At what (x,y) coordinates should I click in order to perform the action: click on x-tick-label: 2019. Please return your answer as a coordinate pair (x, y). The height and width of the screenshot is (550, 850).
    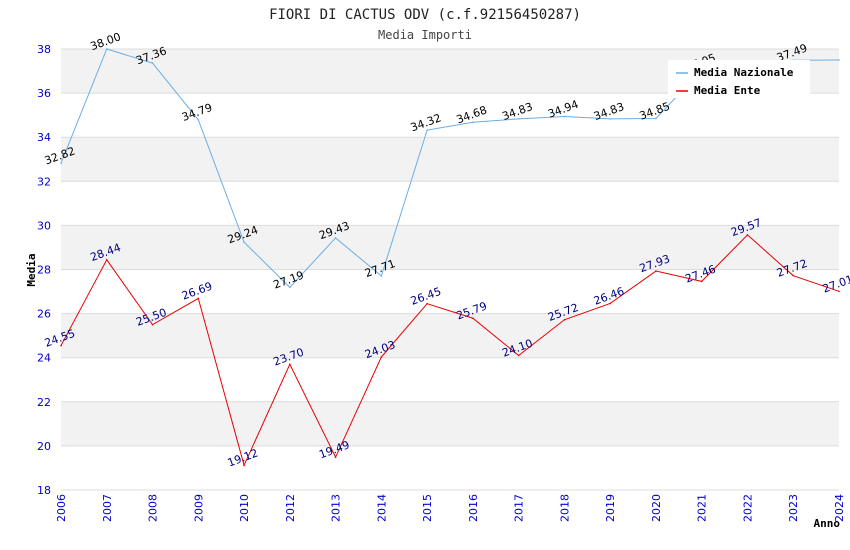
    Looking at the image, I should click on (610, 508).